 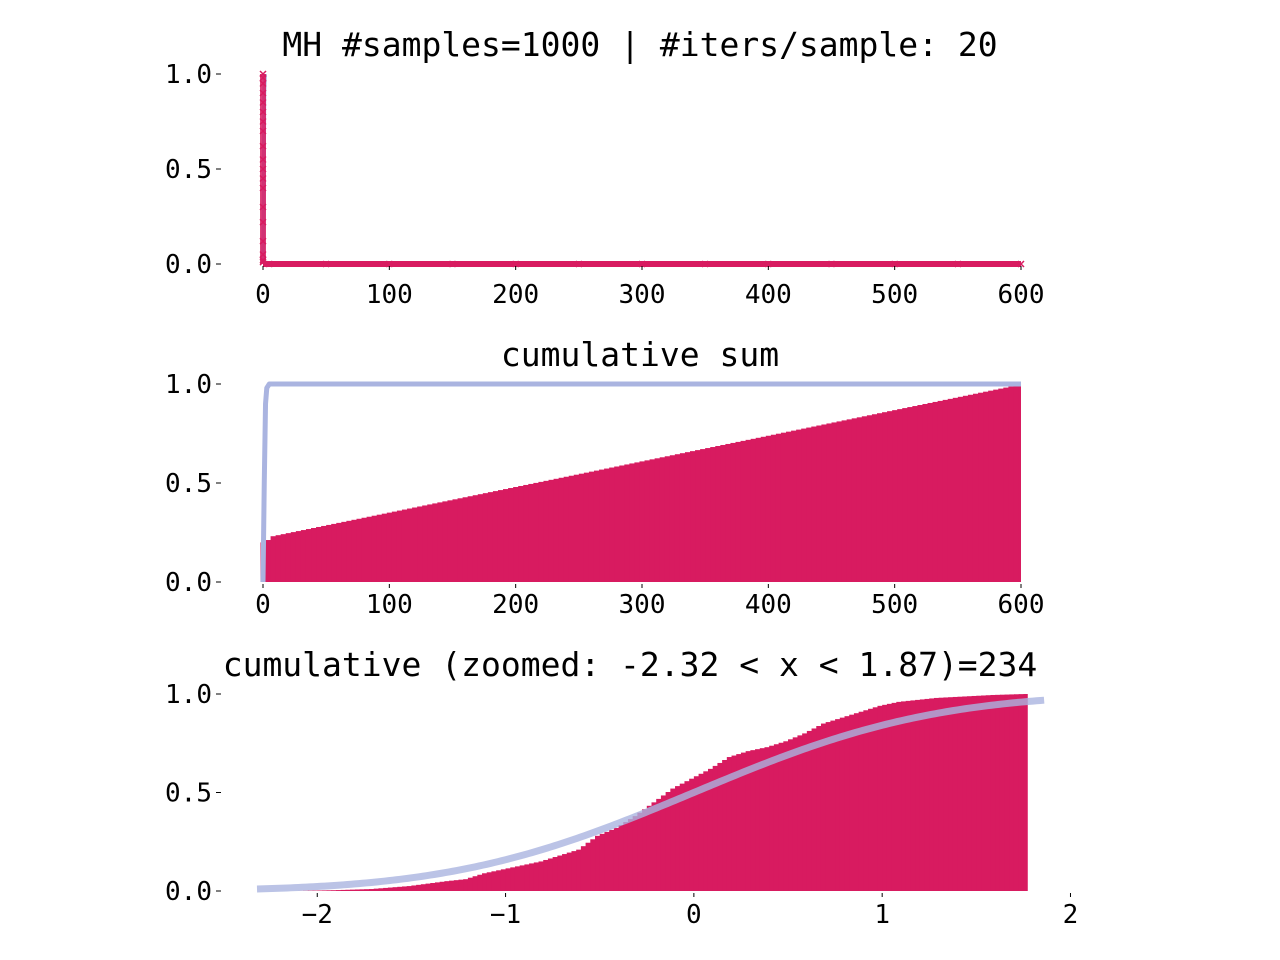 I want to click on x-tick-label: 200, so click(x=515, y=605).